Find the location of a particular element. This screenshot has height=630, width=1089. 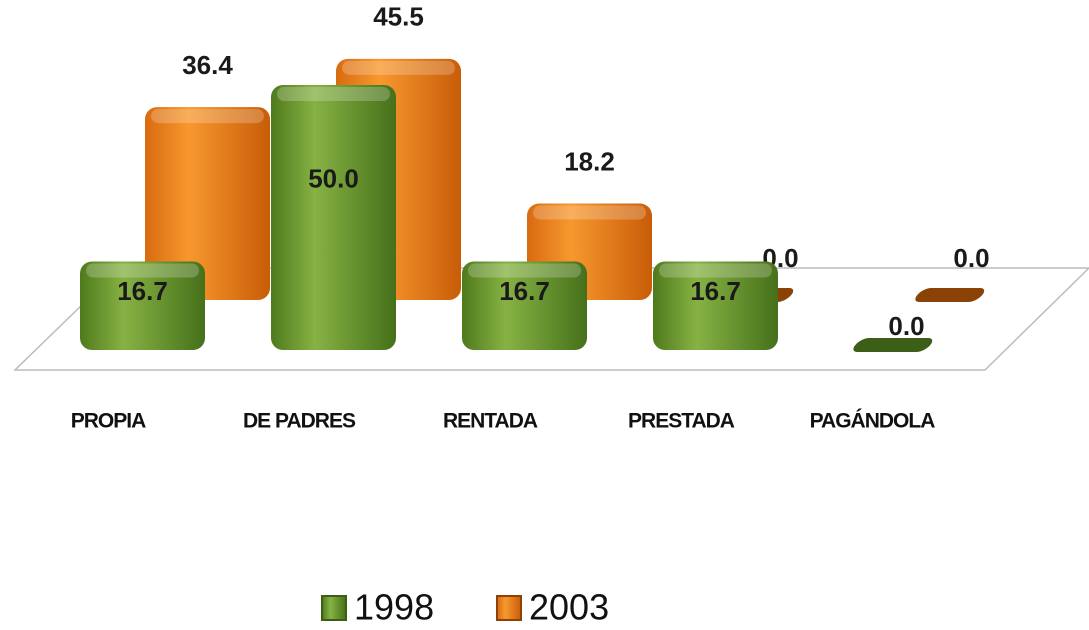

value-label: 50.0 is located at coordinates (333, 178).